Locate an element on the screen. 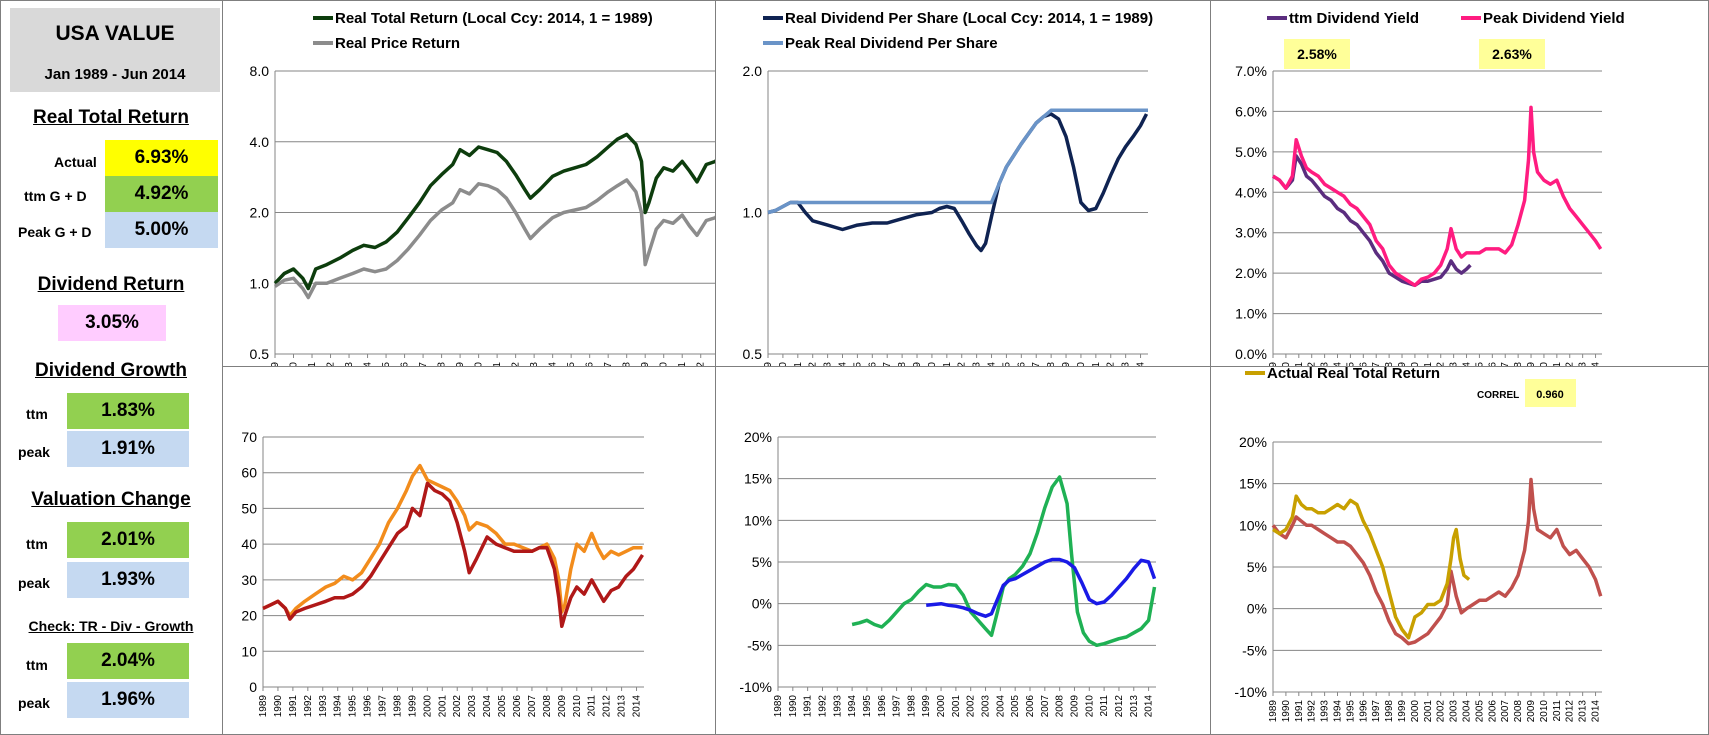  y-tick-label: 6.0% is located at coordinates (1251, 111).